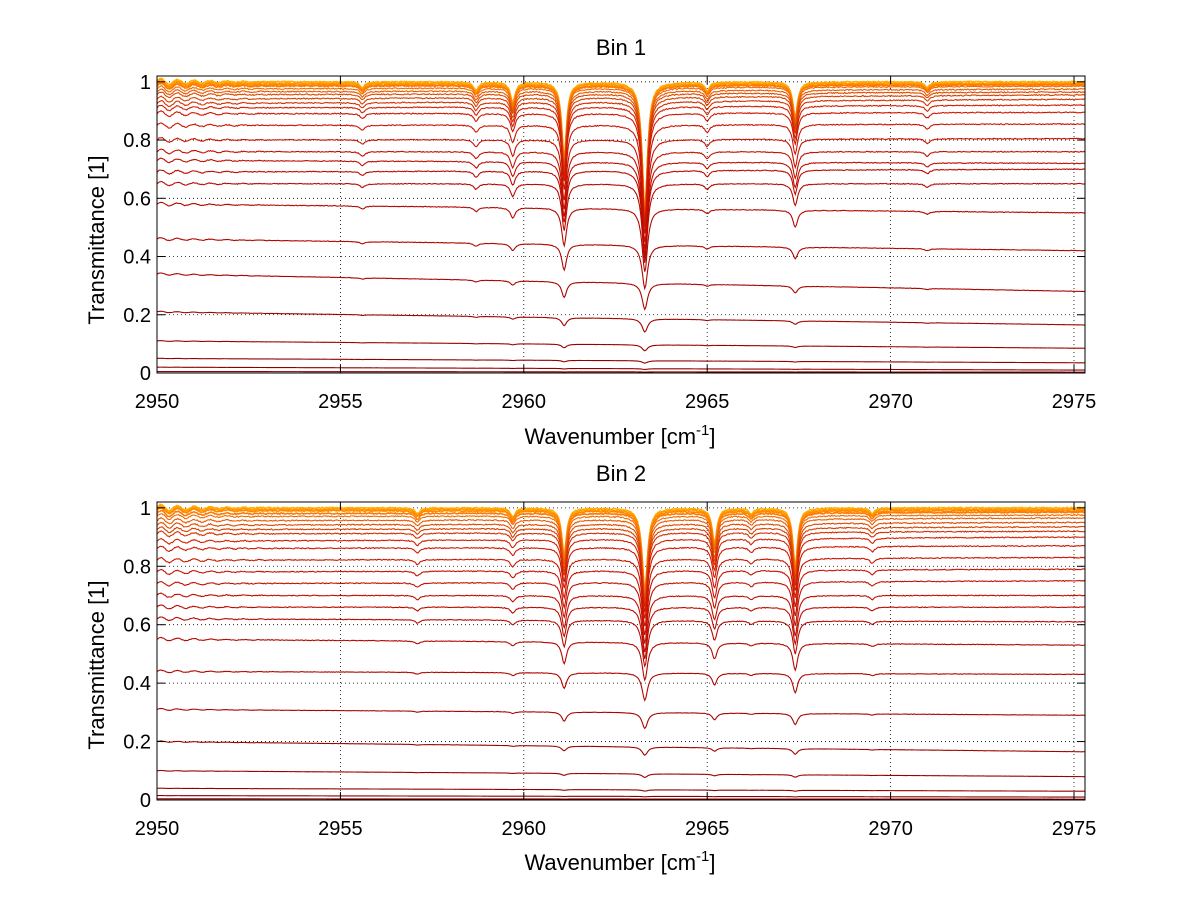 This screenshot has height=901, width=1200. Describe the element at coordinates (621, 47) in the screenshot. I see `chart-title: Bin 1` at that location.